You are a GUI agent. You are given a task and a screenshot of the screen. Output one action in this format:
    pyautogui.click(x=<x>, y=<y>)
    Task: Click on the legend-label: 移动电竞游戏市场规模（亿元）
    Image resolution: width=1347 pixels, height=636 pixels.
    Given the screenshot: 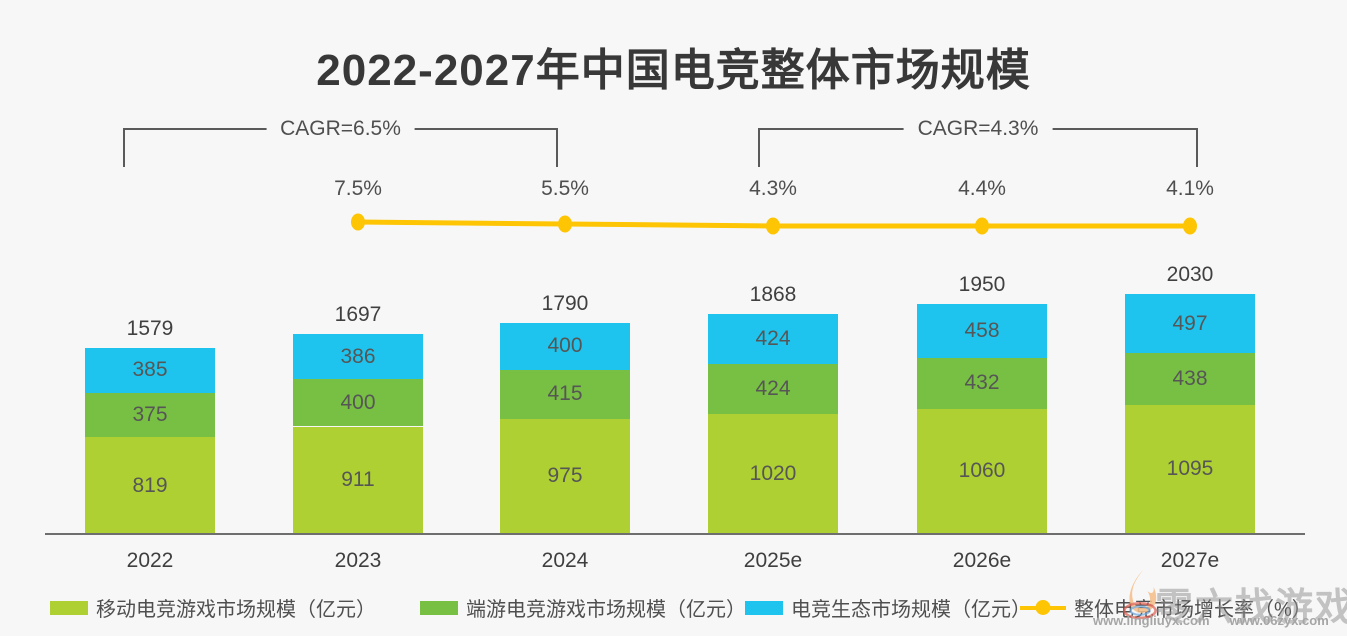 What is the action you would take?
    pyautogui.click(x=236, y=610)
    